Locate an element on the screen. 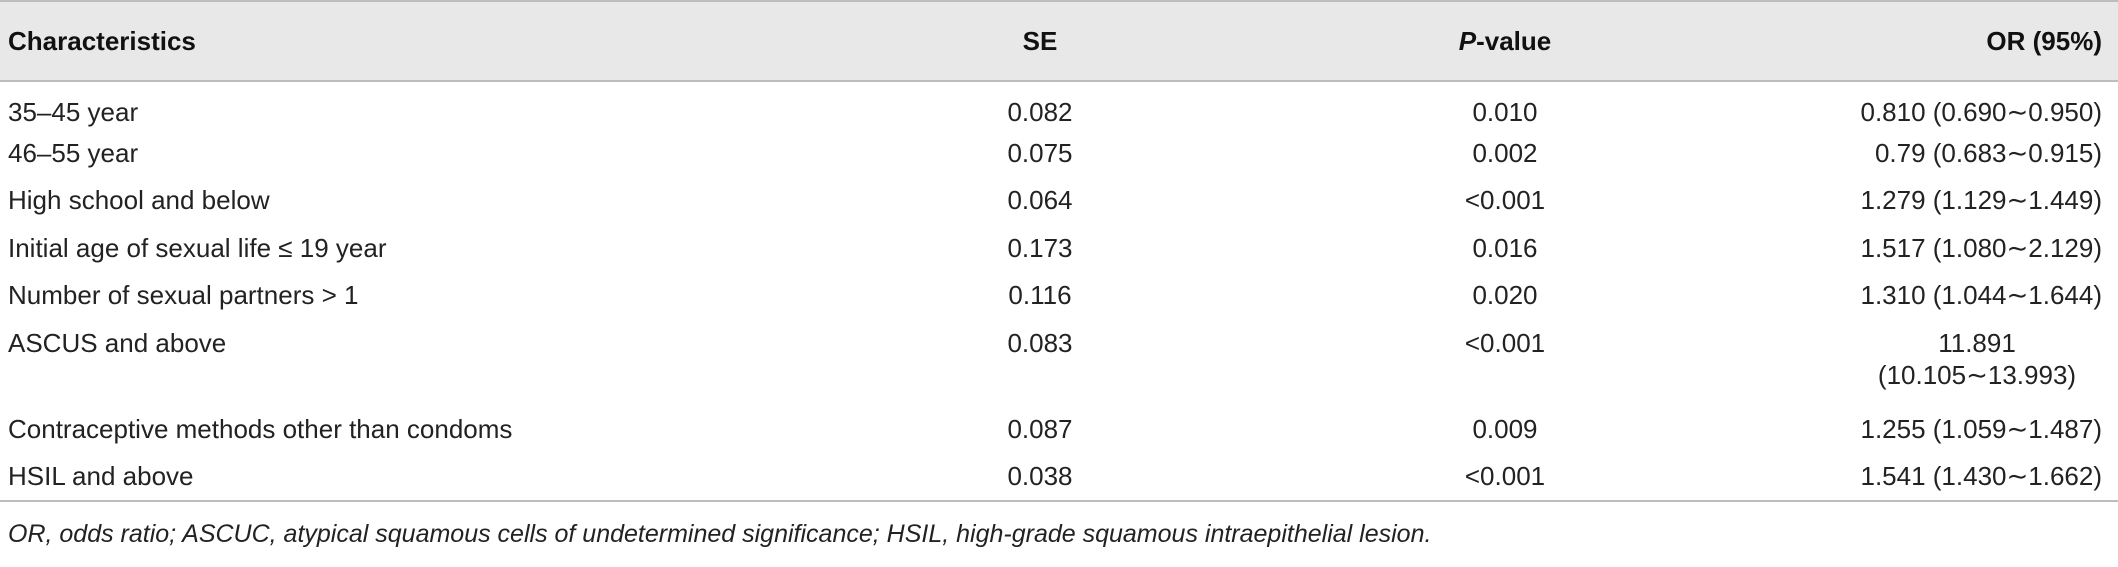  cell-or: 11.891 (10.105∼13.993) is located at coordinates (1924, 362).